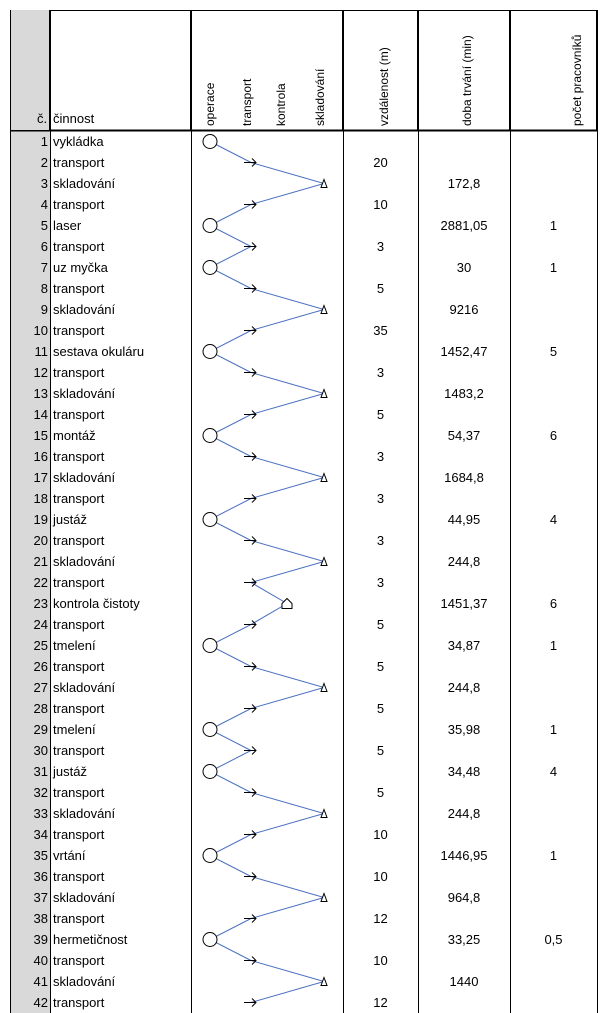 This screenshot has width=605, height=1013. Describe the element at coordinates (464, 645) in the screenshot. I see `row-duration: 34,87` at that location.